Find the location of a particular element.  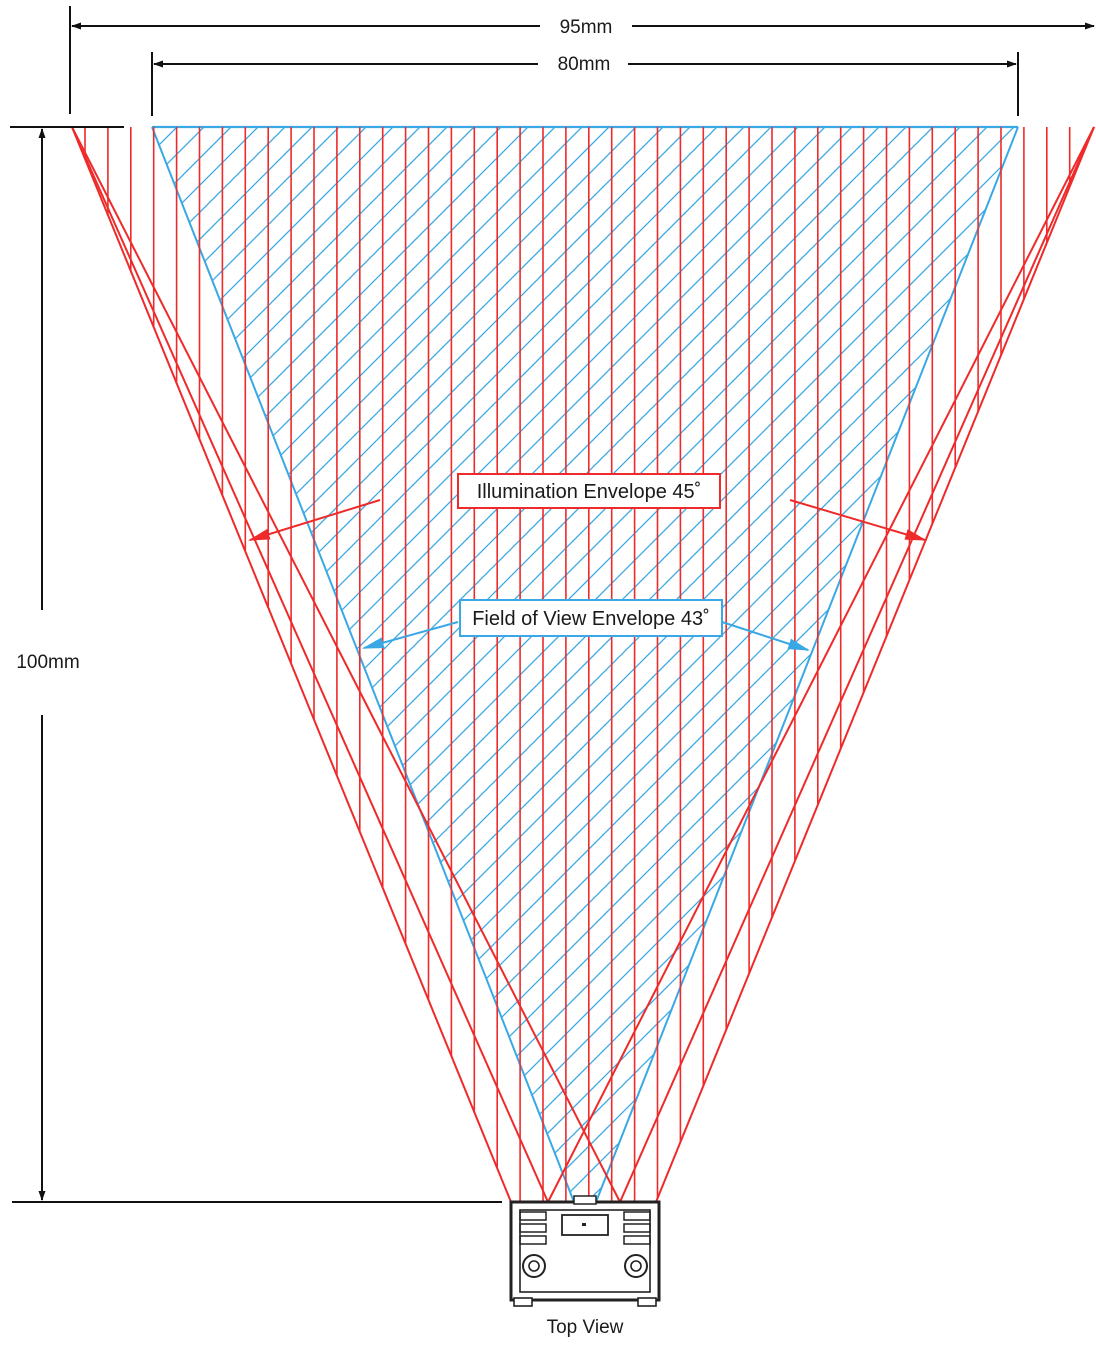

device-screw-right is located at coordinates (636, 1266).